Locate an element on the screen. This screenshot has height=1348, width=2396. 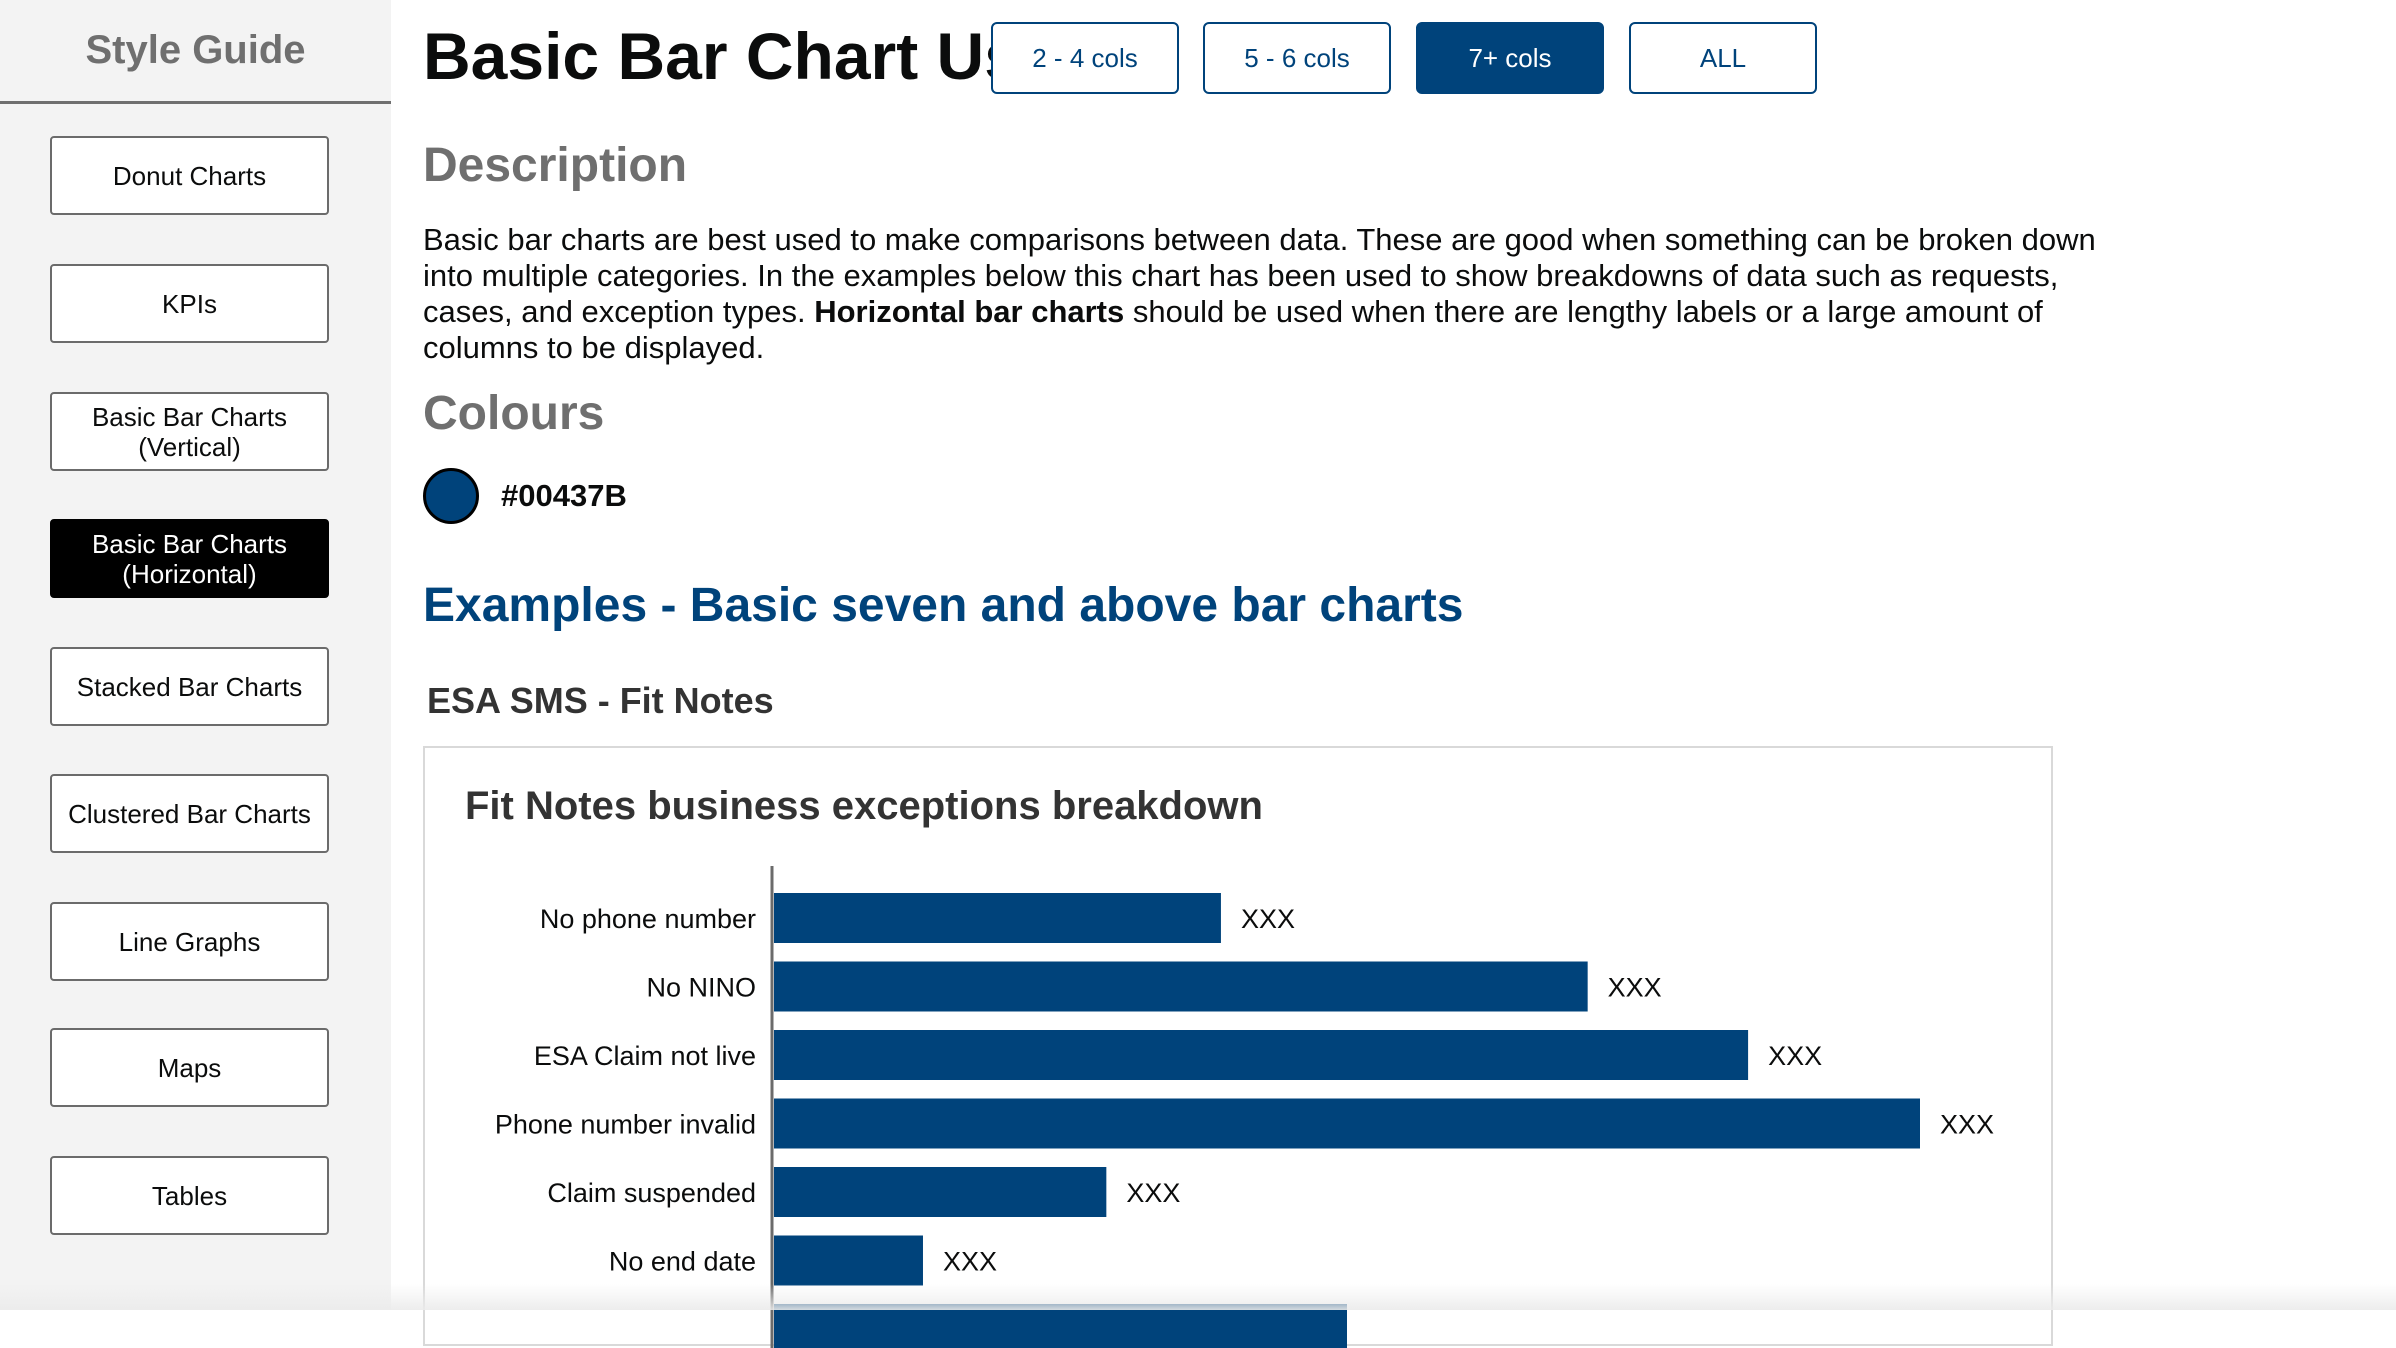
chart-title: Fit Notes business exceptions breakdown is located at coordinates (864, 806).